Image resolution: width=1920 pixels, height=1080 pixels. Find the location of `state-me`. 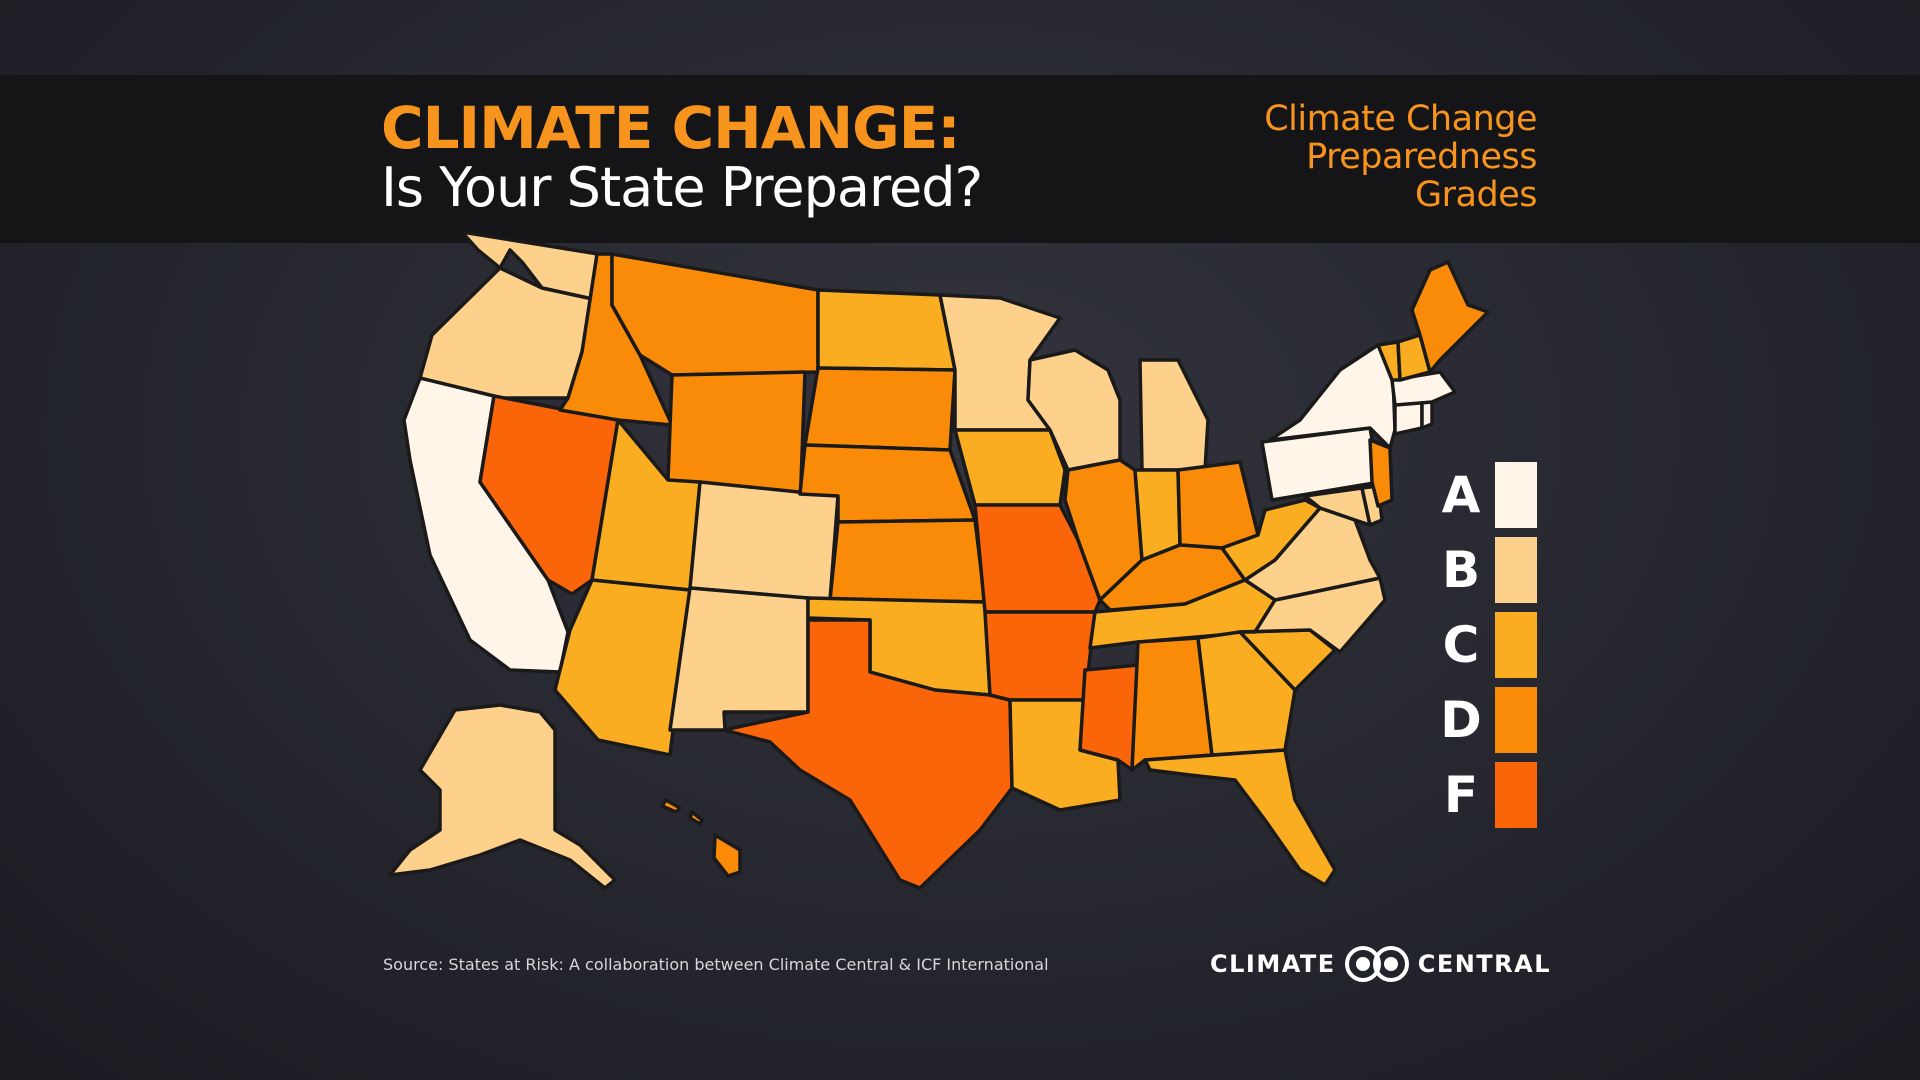

state-me is located at coordinates (1450, 317).